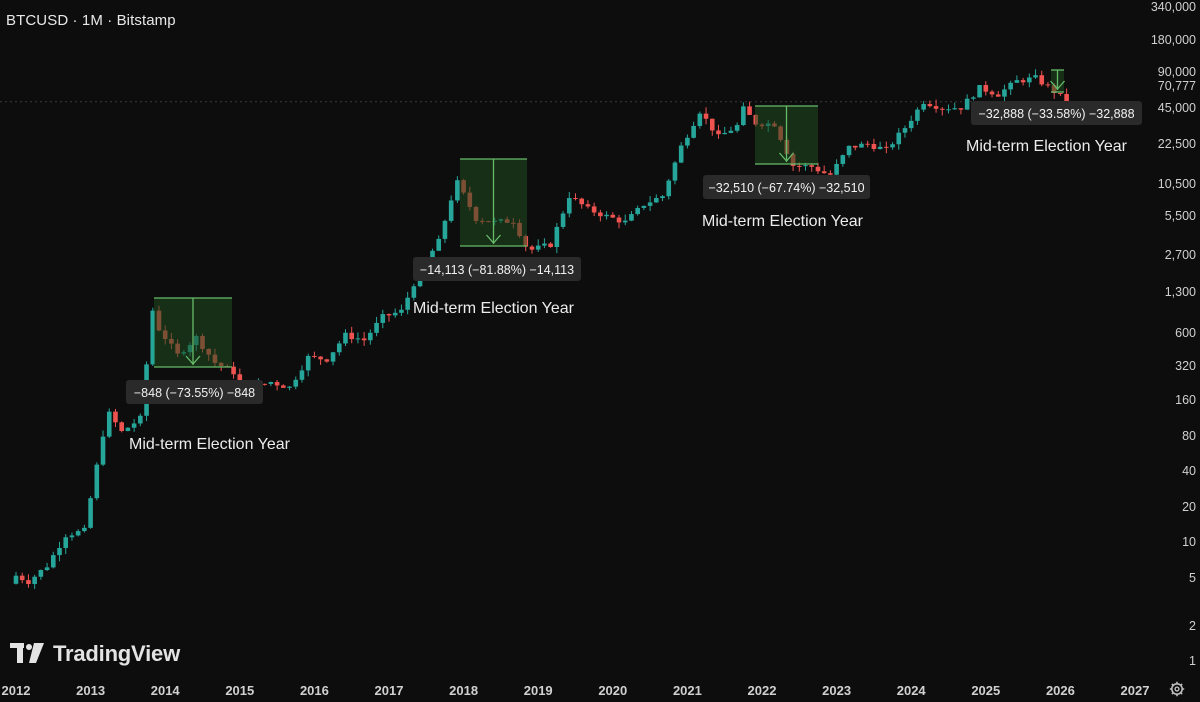 This screenshot has height=702, width=1200. What do you see at coordinates (166, 690) in the screenshot?
I see `time-axis-label: 2014` at bounding box center [166, 690].